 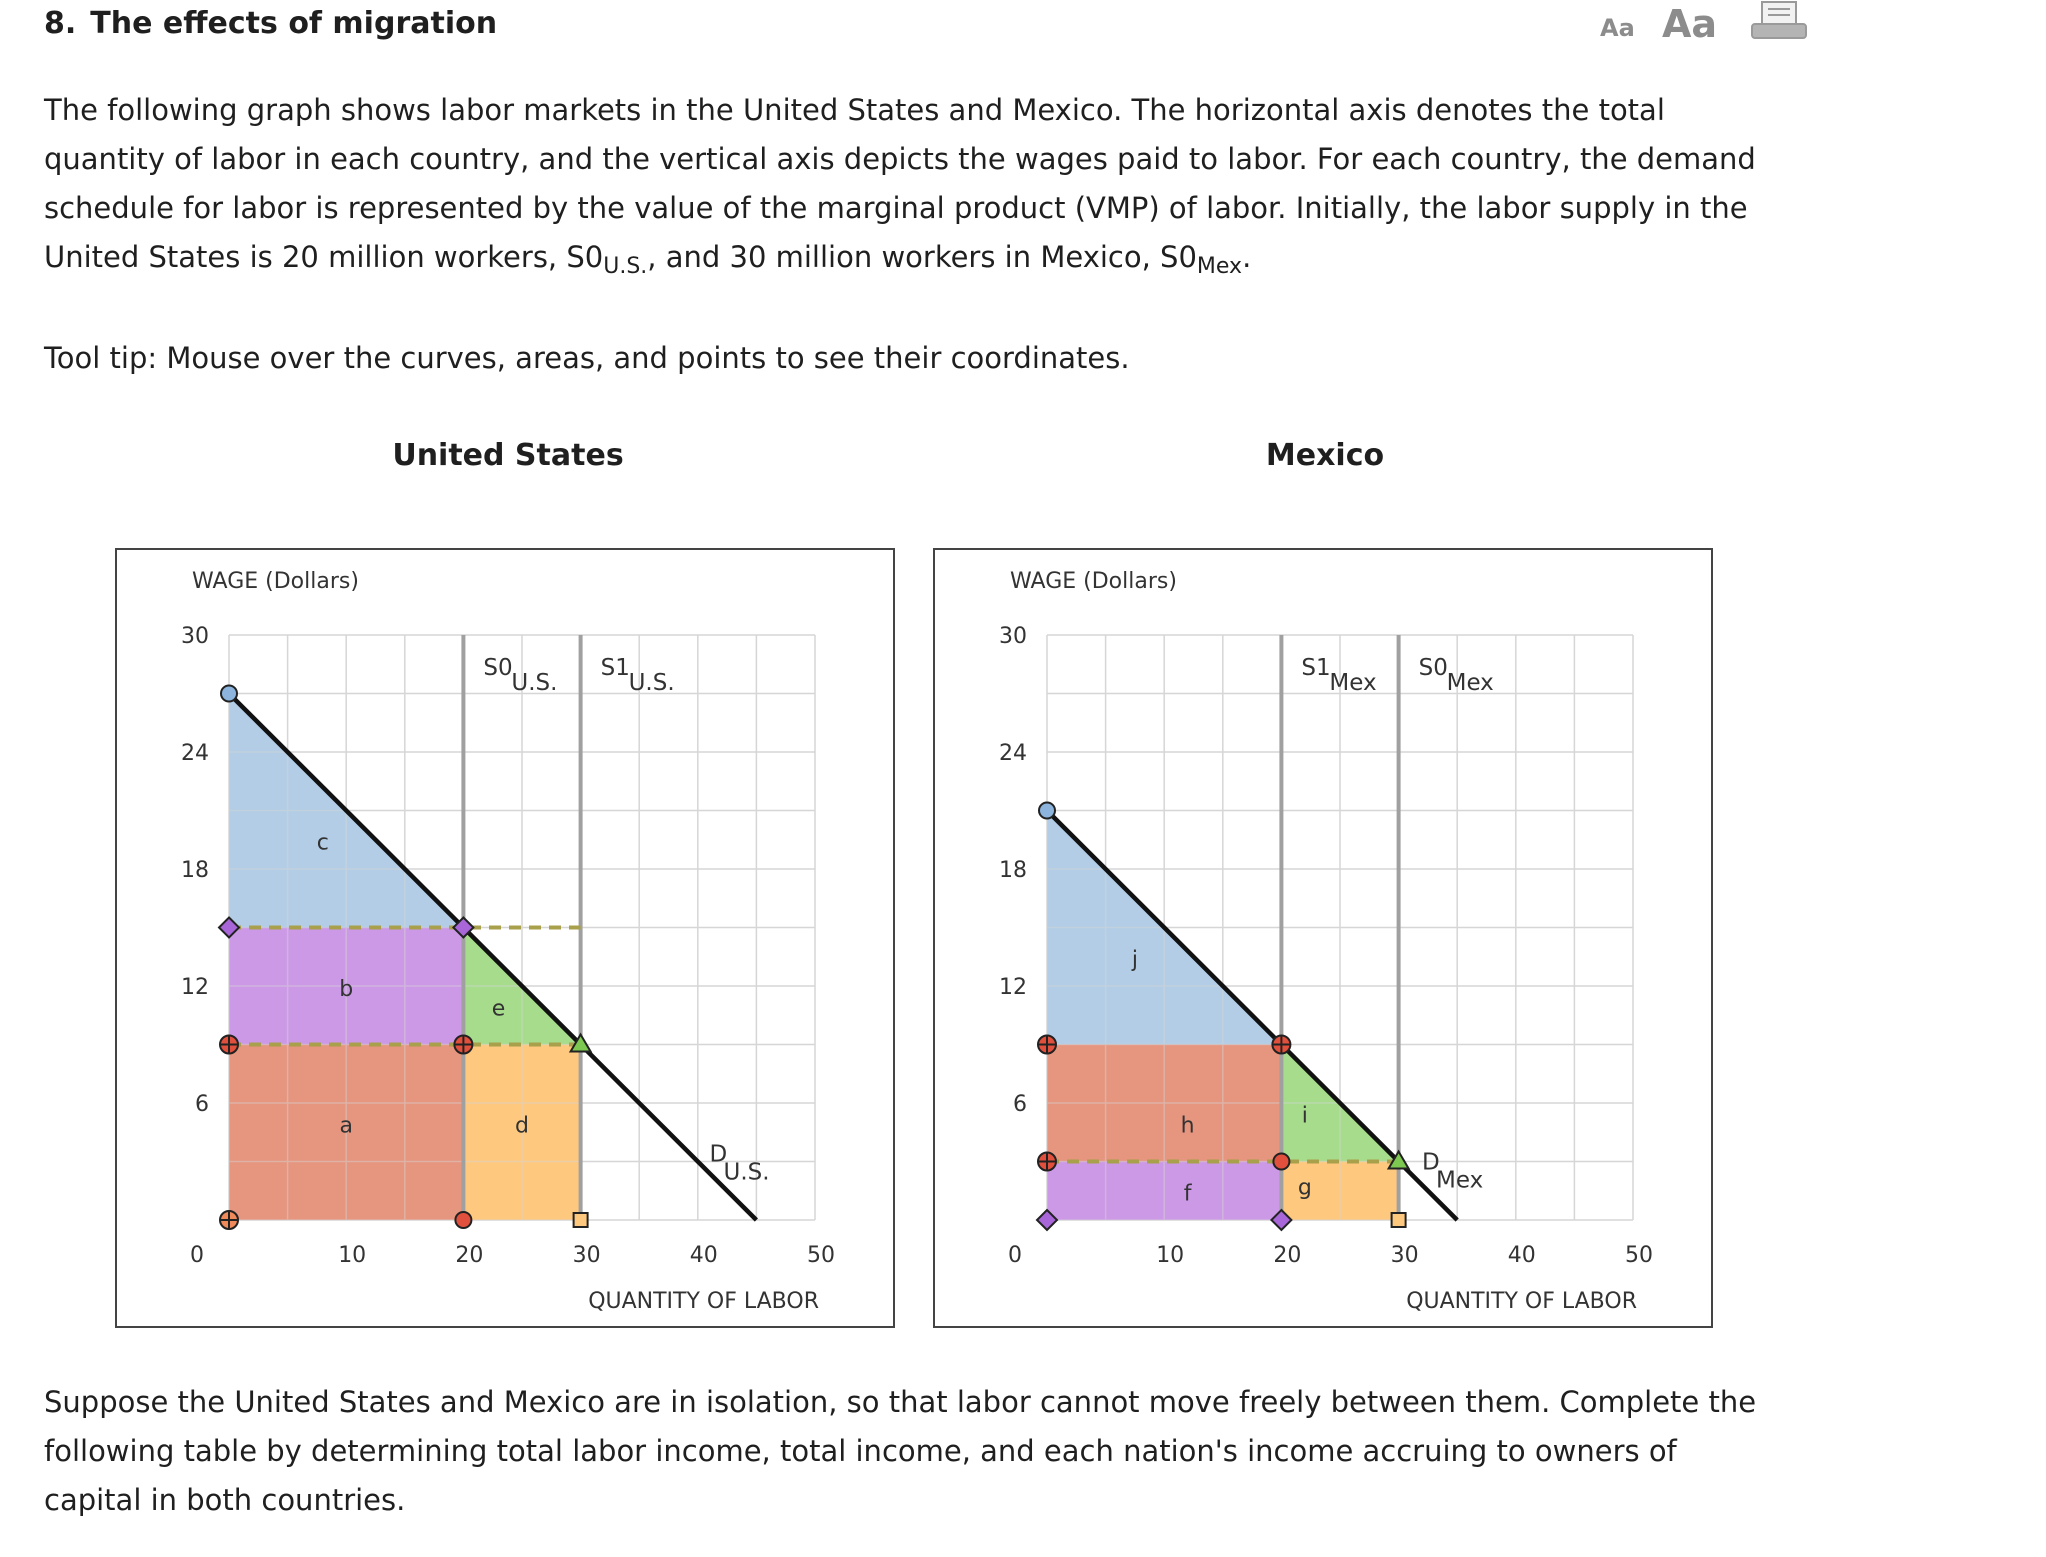 What do you see at coordinates (1287, 1255) in the screenshot?
I see `mexico-x-tick-label: 20` at bounding box center [1287, 1255].